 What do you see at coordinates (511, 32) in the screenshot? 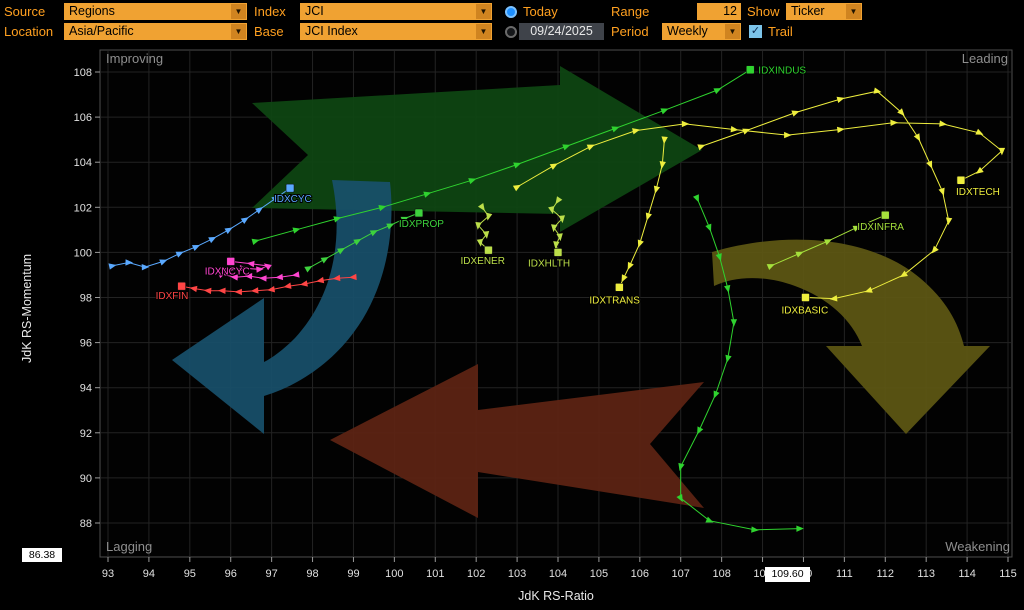
I see `asof-date-radio` at bounding box center [511, 32].